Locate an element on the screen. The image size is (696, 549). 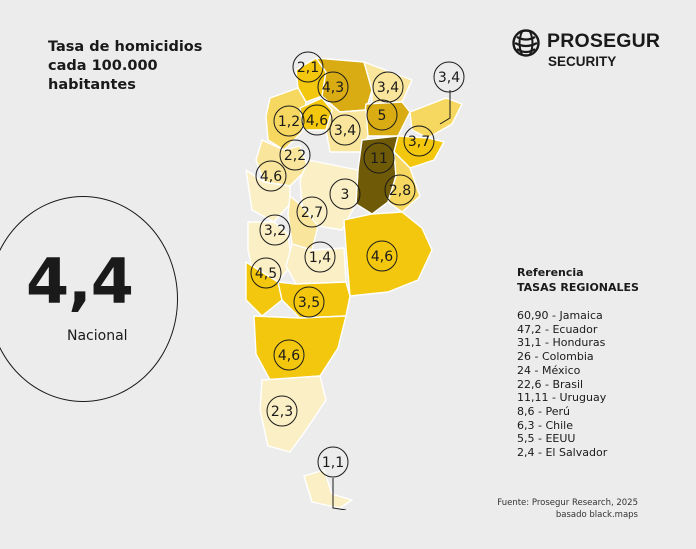
national-ring is located at coordinates (89, 299).